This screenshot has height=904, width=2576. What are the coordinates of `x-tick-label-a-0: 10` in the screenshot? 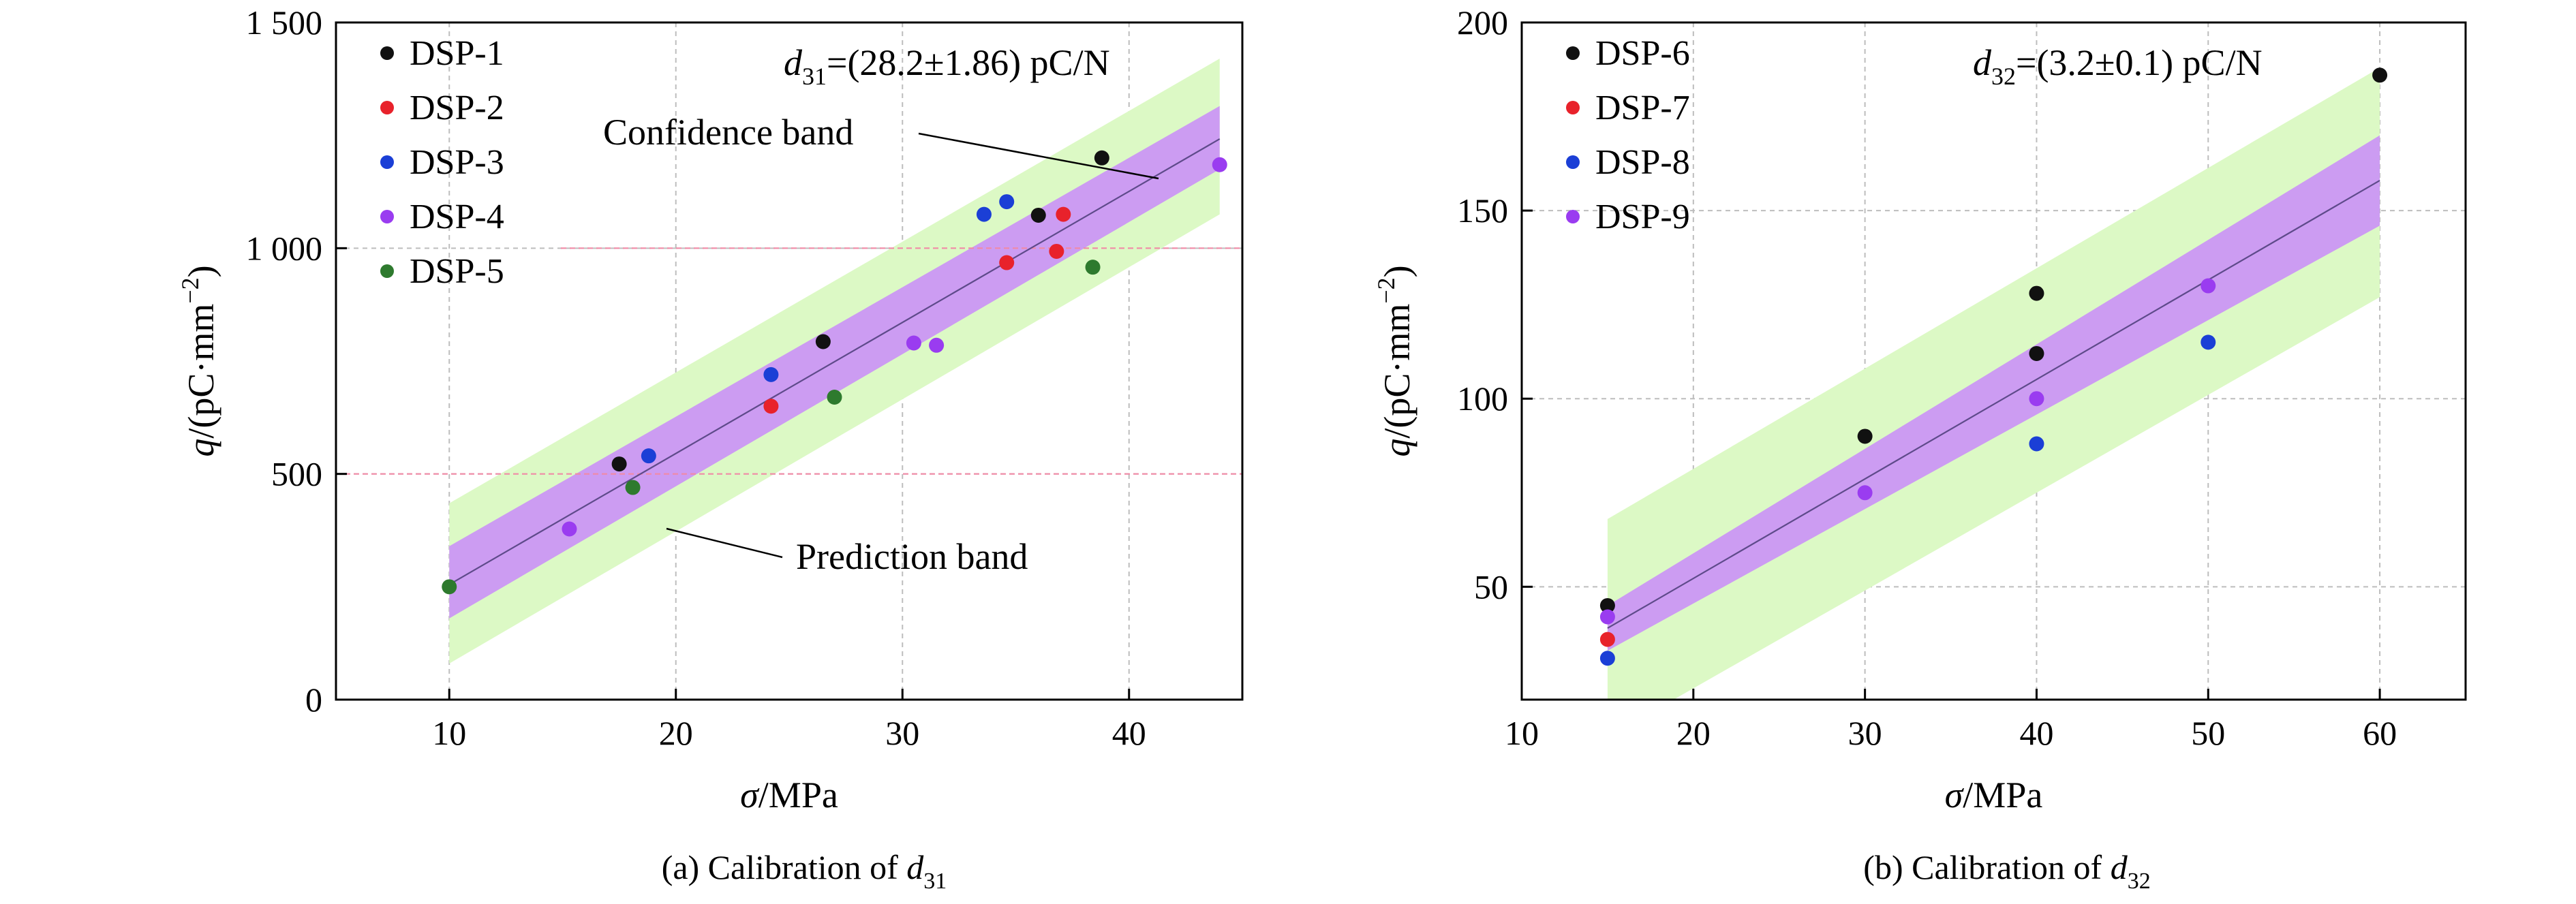 It's located at (449, 733).